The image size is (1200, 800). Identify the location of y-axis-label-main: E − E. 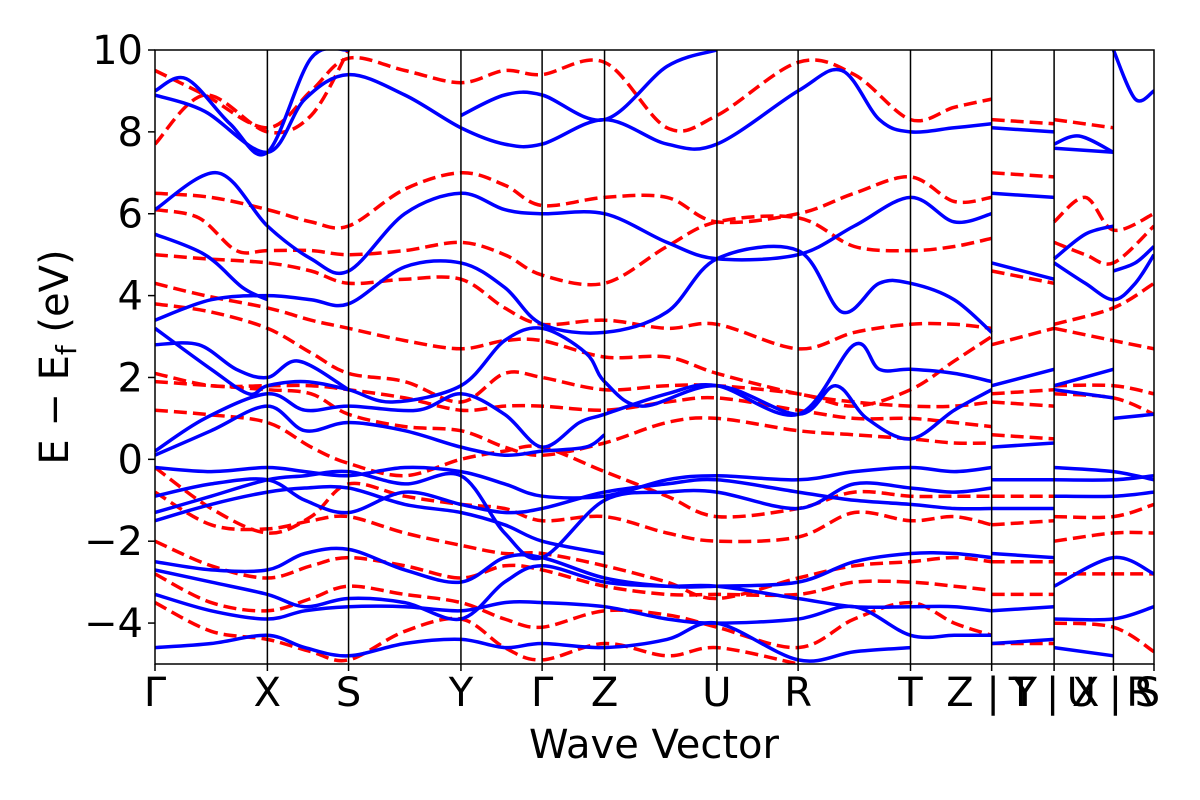
(55, 410).